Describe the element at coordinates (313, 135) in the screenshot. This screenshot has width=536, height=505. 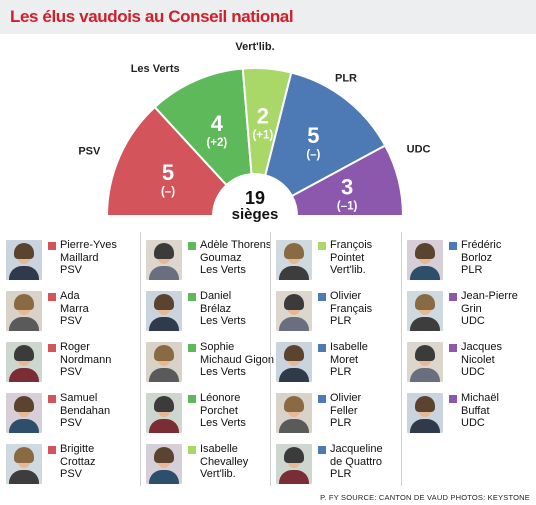
I see `seat-count-plr: 5` at that location.